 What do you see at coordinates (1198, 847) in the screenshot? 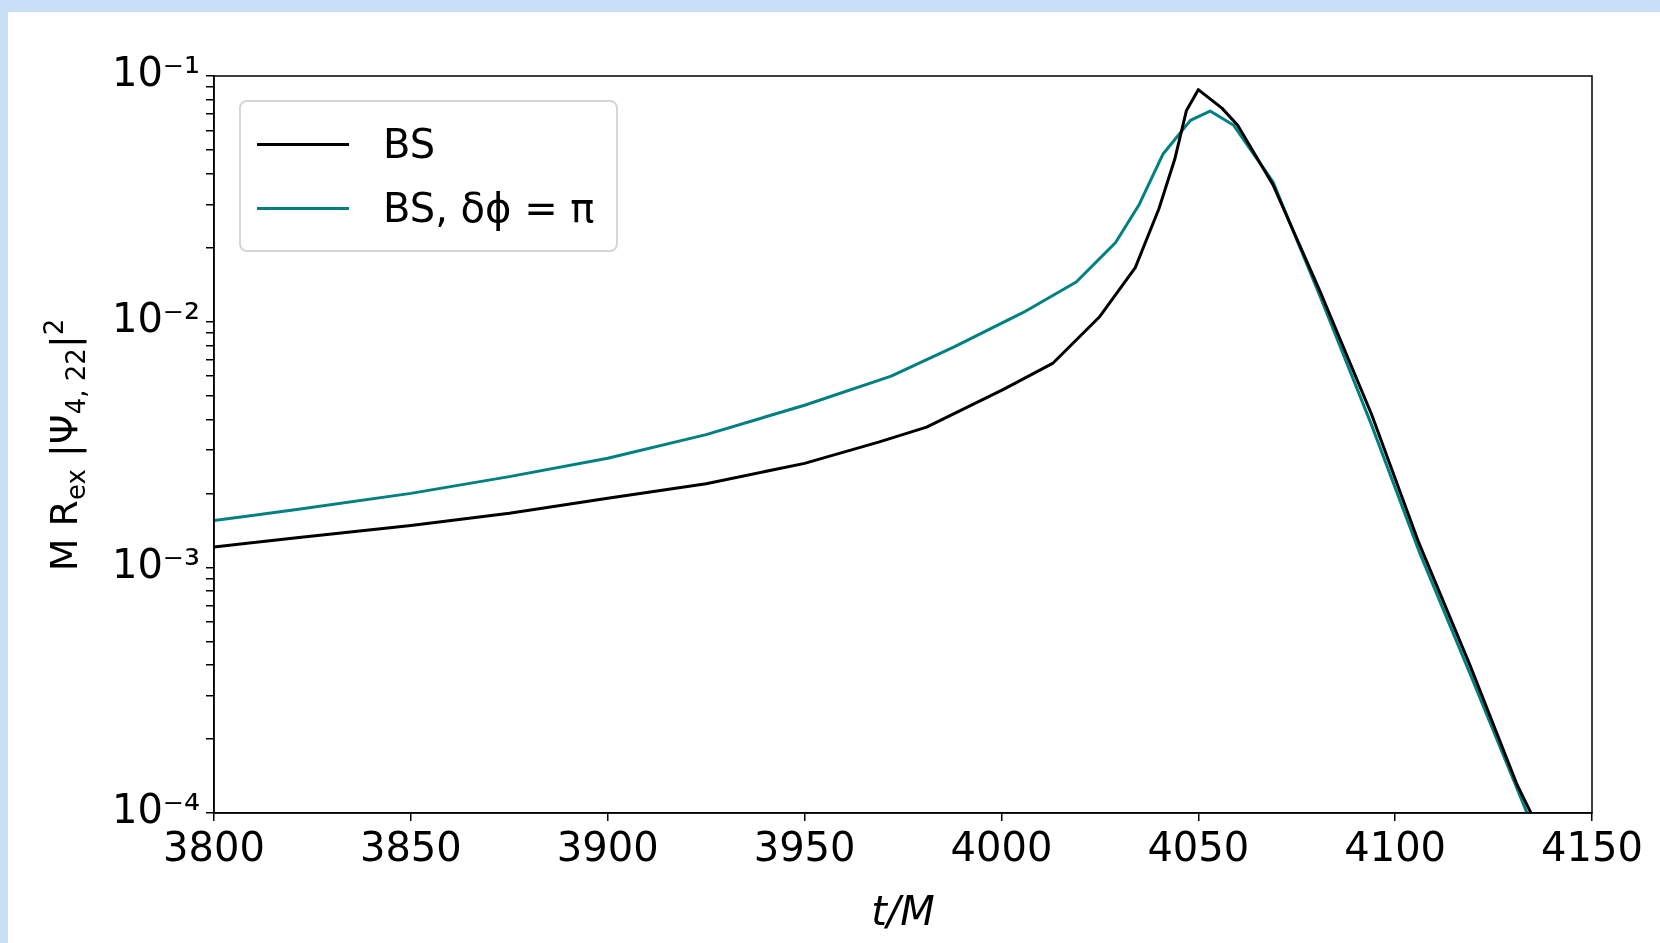
I see `x-tick-label: 4050` at bounding box center [1198, 847].